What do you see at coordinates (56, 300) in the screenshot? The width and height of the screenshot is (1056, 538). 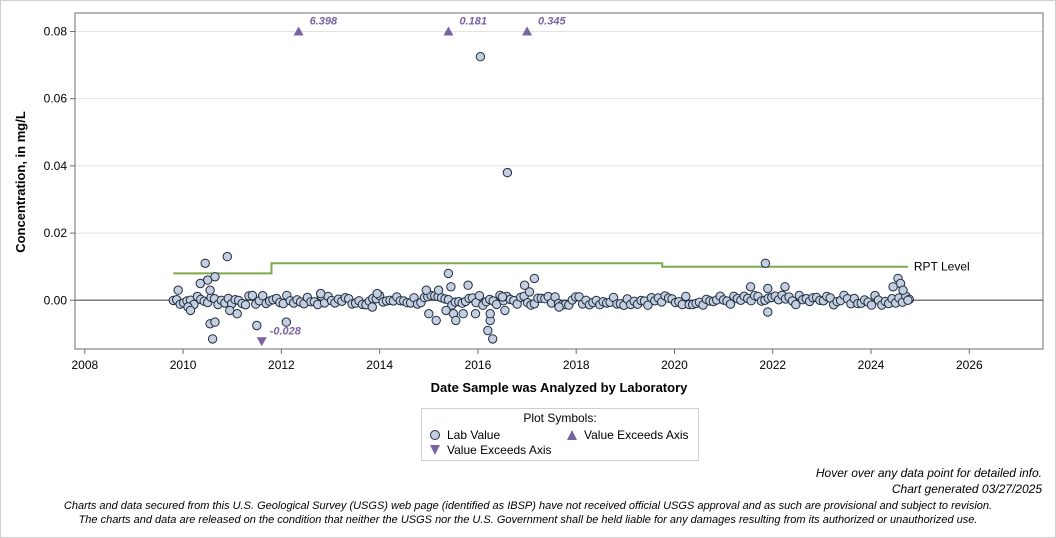 I see `y-tick-label: 0.00` at bounding box center [56, 300].